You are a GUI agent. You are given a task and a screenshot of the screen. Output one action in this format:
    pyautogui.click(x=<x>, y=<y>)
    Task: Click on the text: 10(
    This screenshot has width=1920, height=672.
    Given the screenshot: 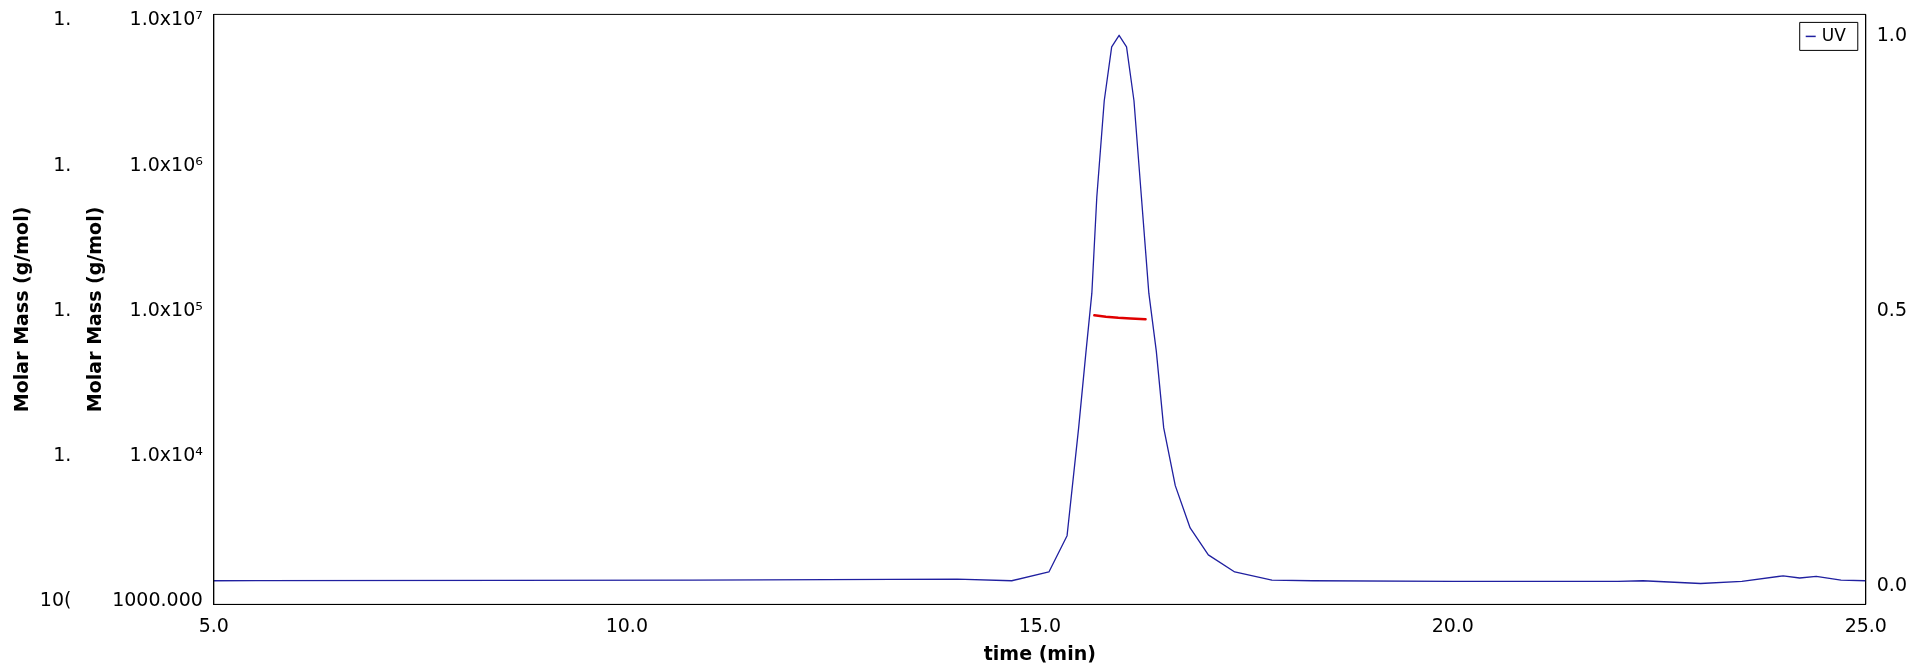 What is the action you would take?
    pyautogui.click(x=55, y=599)
    